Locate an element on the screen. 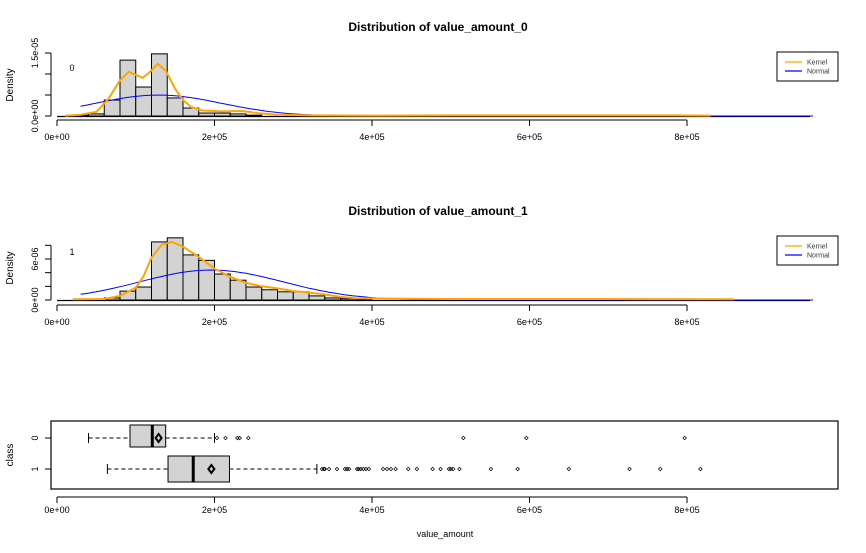 The image size is (866, 553). plot-frame is located at coordinates (444, 455).